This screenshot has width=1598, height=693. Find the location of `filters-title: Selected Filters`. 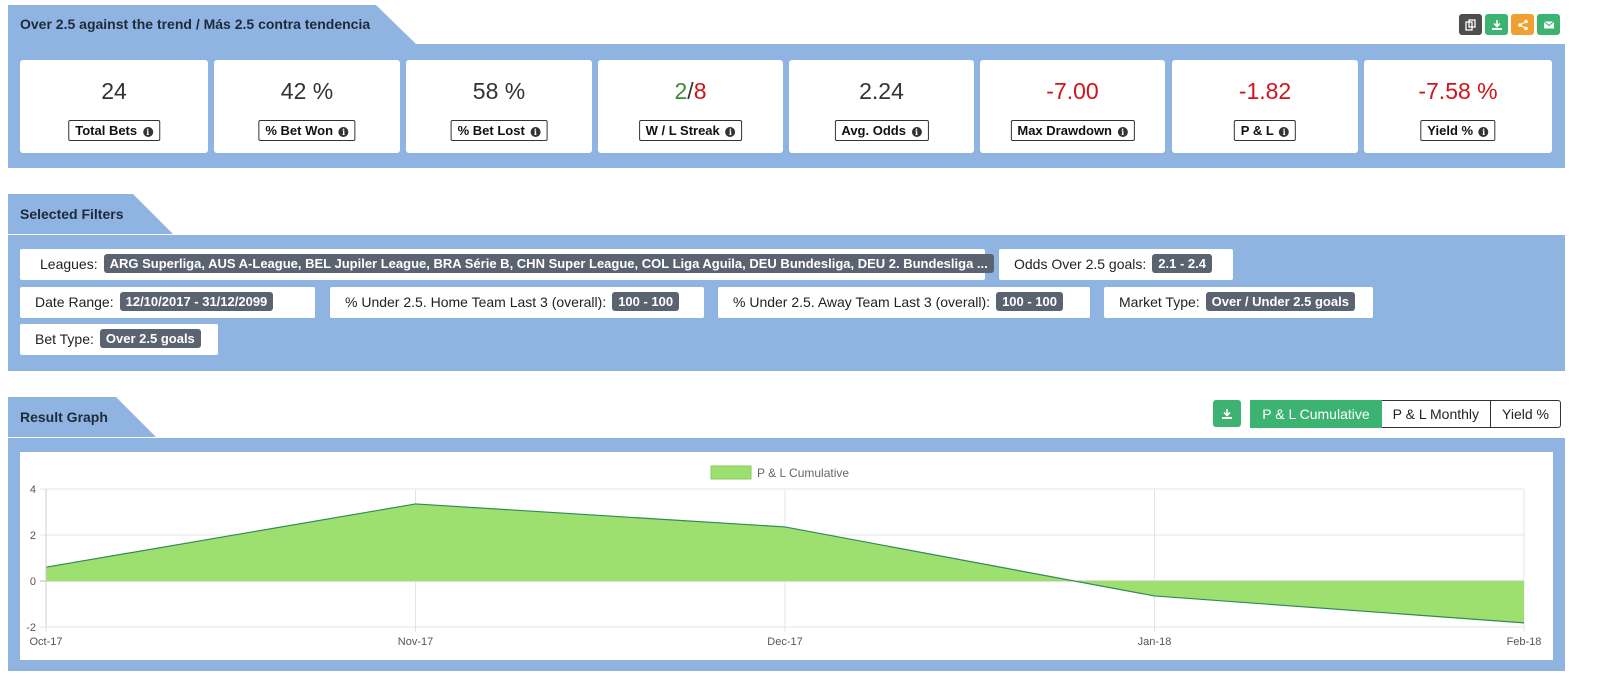

filters-title: Selected Filters is located at coordinates (90, 214).